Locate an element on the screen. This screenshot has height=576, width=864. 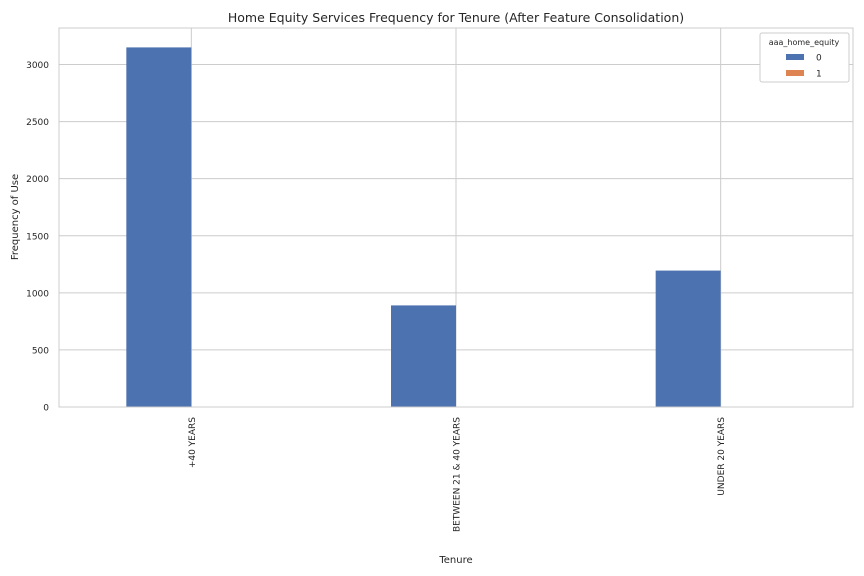
legend-label-0: 0 is located at coordinates (819, 59).